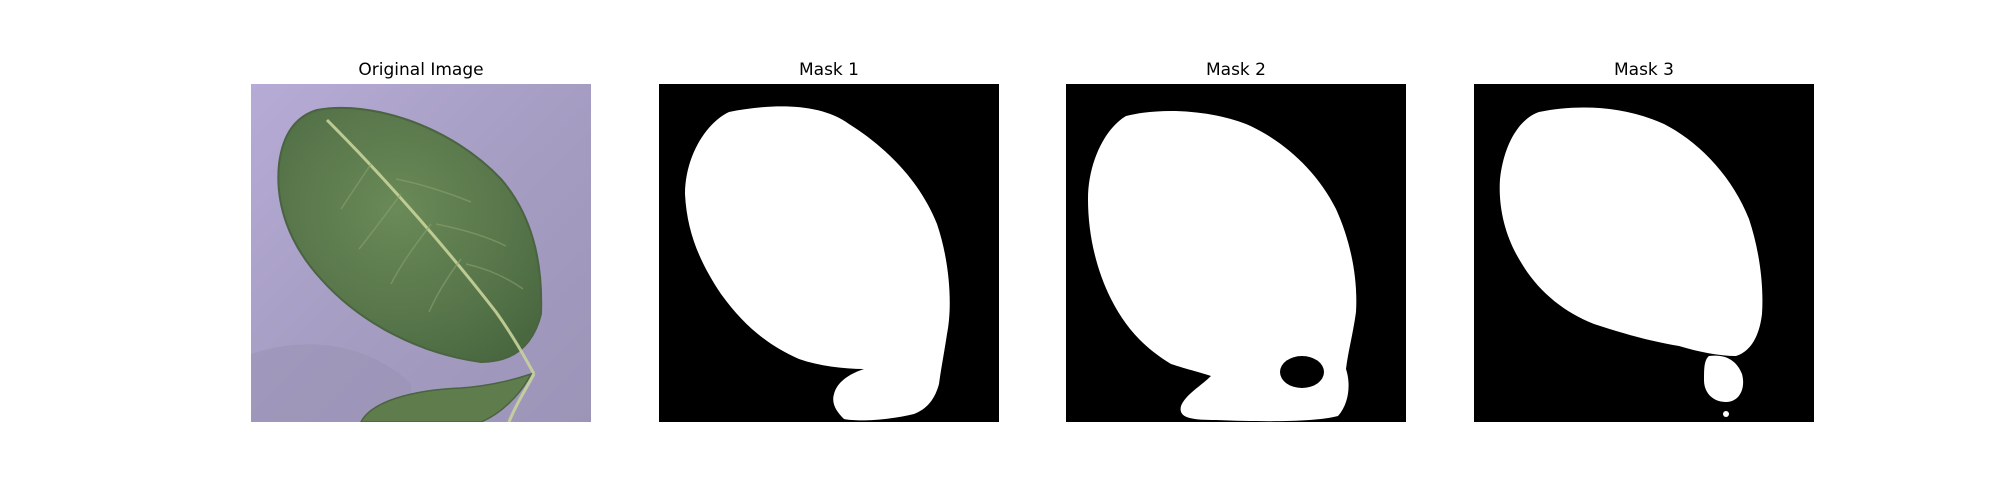 This screenshot has height=500, width=2000. I want to click on leaf-main, so click(410, 235).